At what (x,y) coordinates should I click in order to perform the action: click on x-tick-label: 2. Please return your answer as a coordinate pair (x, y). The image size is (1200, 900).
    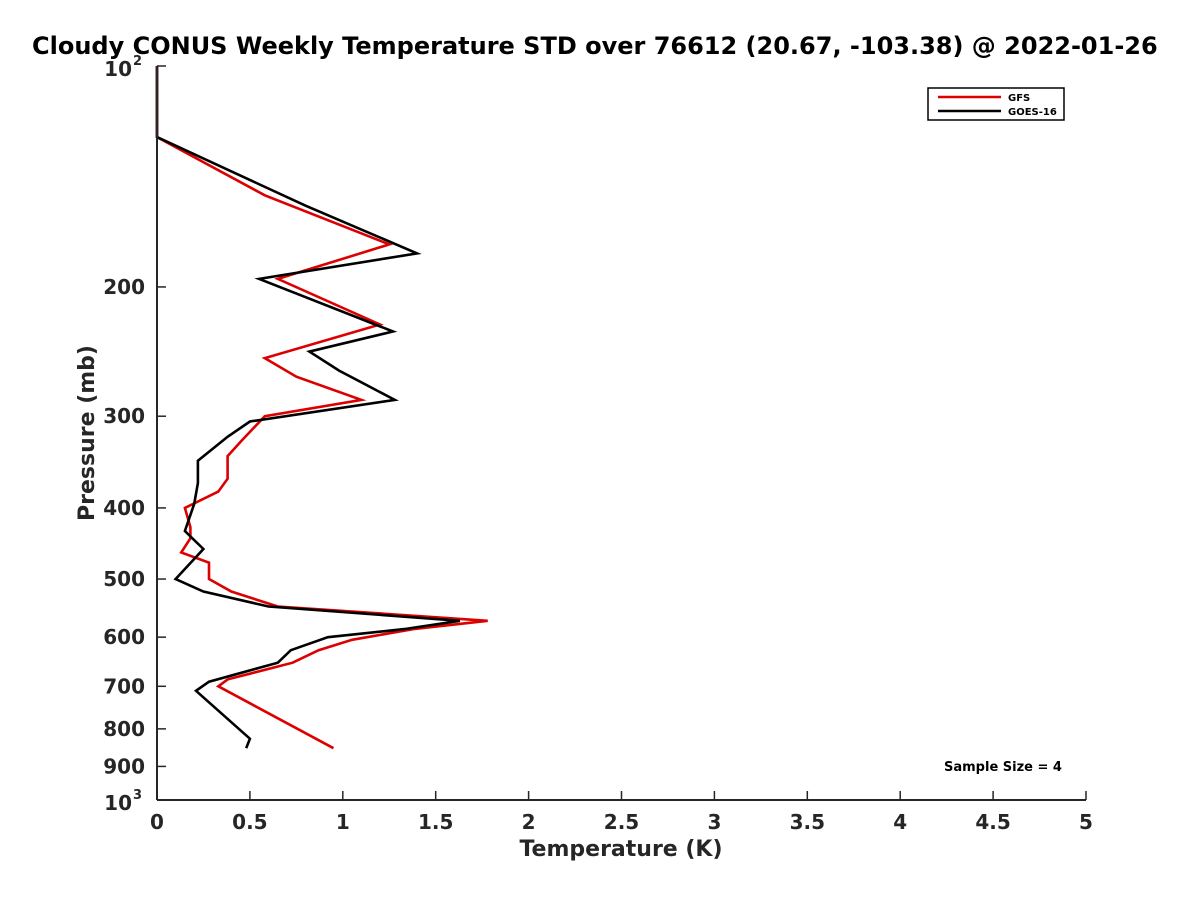
    Looking at the image, I should click on (529, 822).